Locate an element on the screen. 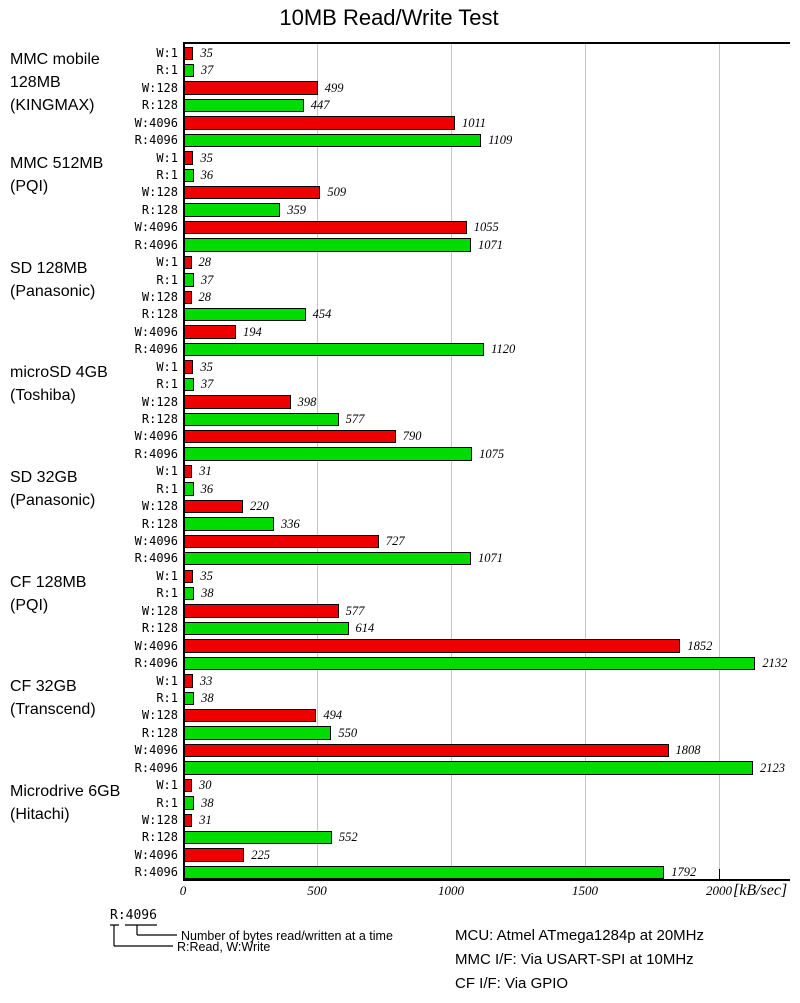 The height and width of the screenshot is (1003, 800). device-label: MMC 512MB (PQI) is located at coordinates (95, 175).